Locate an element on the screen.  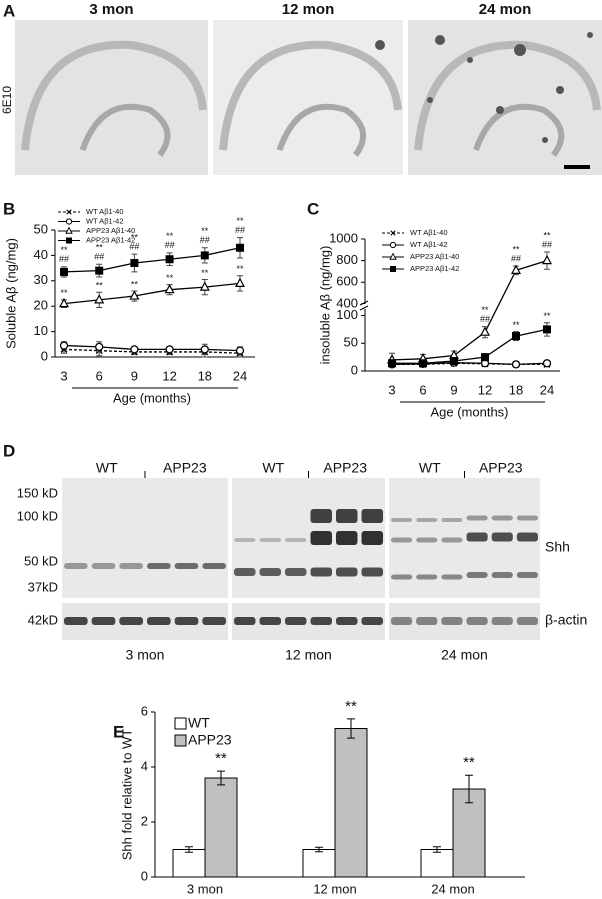
age-label: 3 mon is located at coordinates (145, 655).